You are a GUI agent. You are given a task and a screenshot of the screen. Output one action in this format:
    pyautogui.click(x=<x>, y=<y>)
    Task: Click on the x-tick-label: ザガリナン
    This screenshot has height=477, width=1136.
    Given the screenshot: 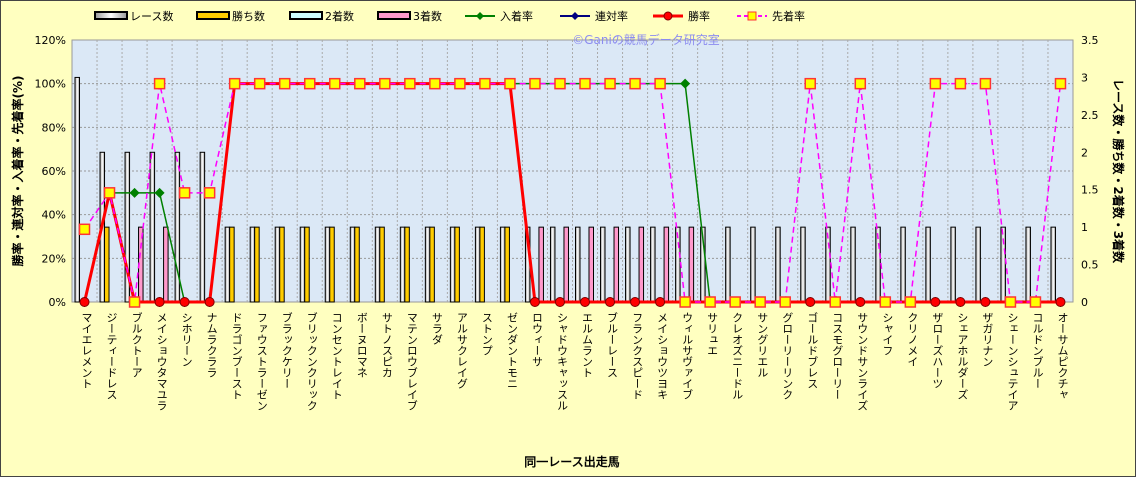 What is the action you would take?
    pyautogui.click(x=987, y=339)
    